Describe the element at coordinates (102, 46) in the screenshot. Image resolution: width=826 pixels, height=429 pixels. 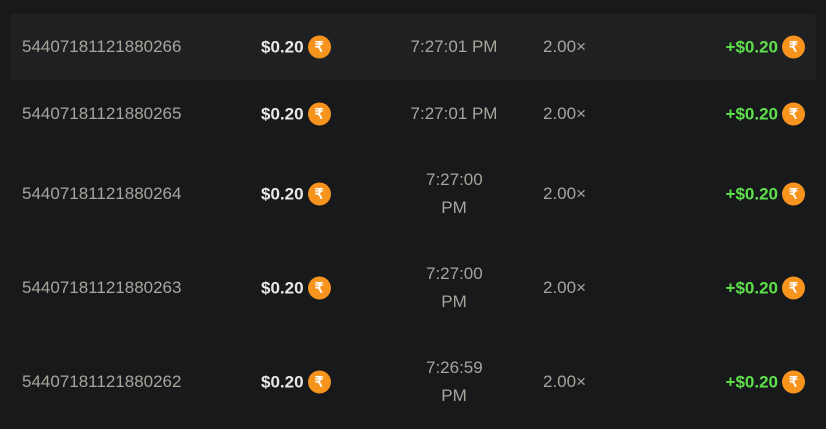
I see `bet-id: 54407181121880266` at that location.